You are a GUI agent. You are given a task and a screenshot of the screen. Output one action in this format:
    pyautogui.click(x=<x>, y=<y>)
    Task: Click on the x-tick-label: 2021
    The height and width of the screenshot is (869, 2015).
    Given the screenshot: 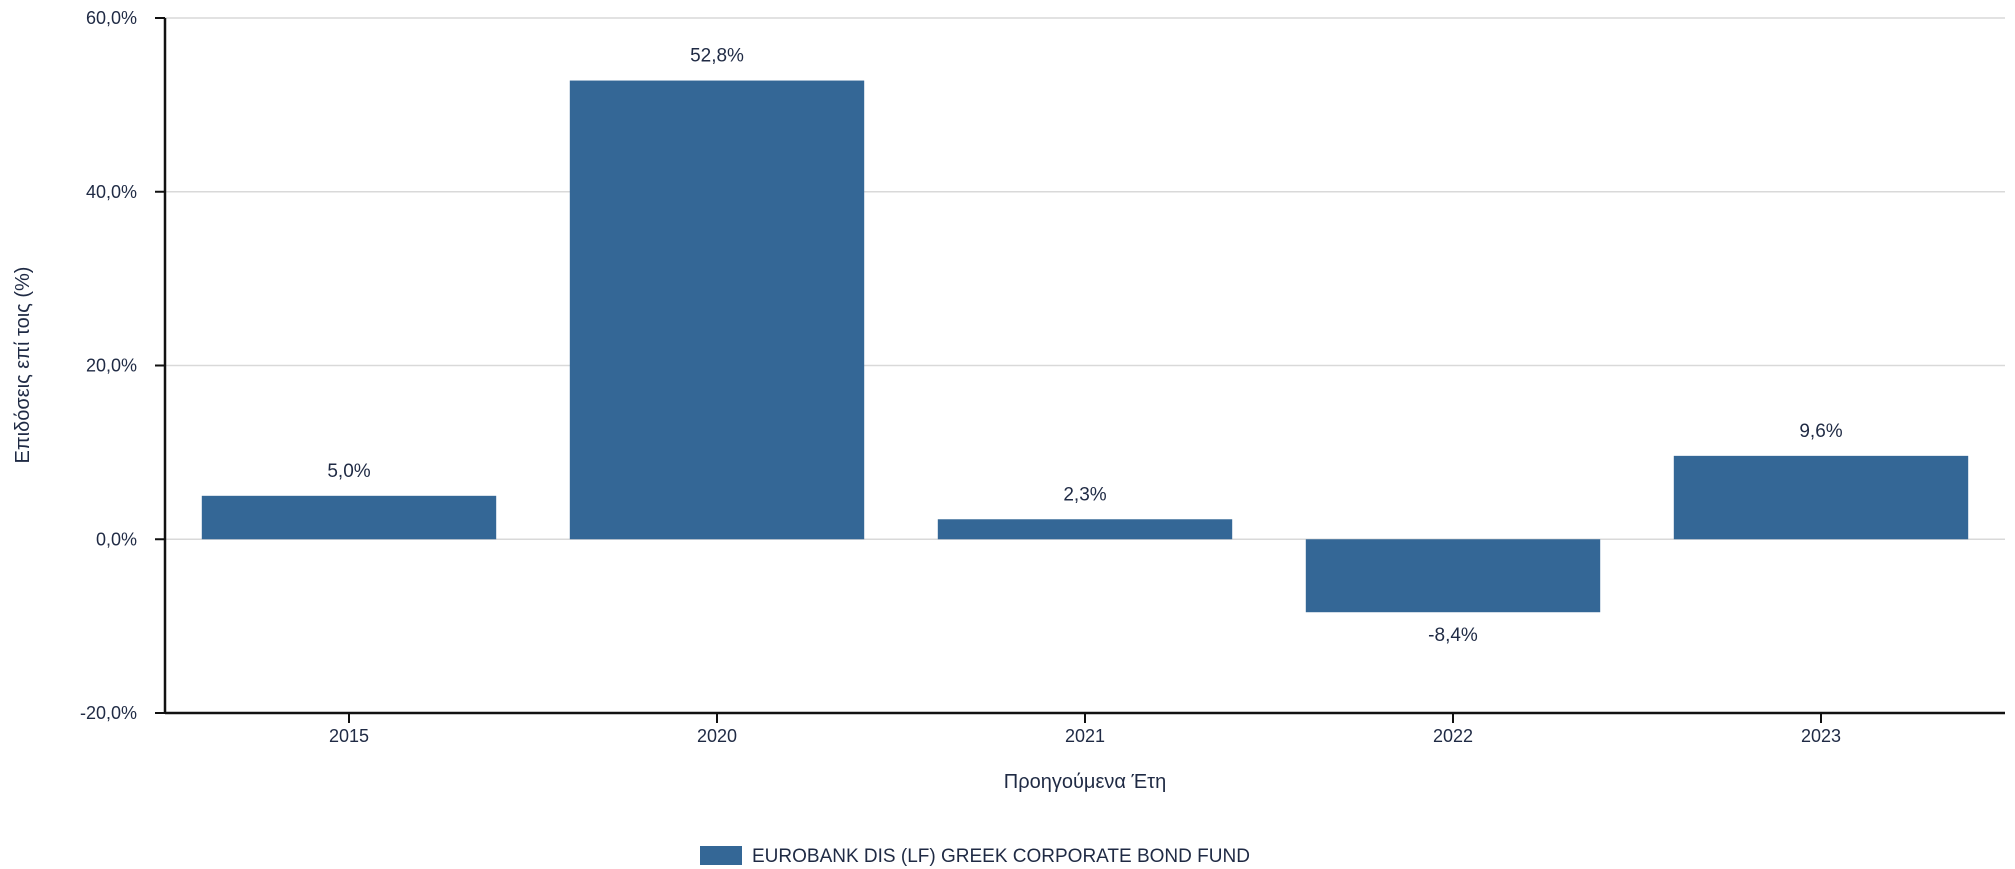 What is the action you would take?
    pyautogui.click(x=1085, y=736)
    